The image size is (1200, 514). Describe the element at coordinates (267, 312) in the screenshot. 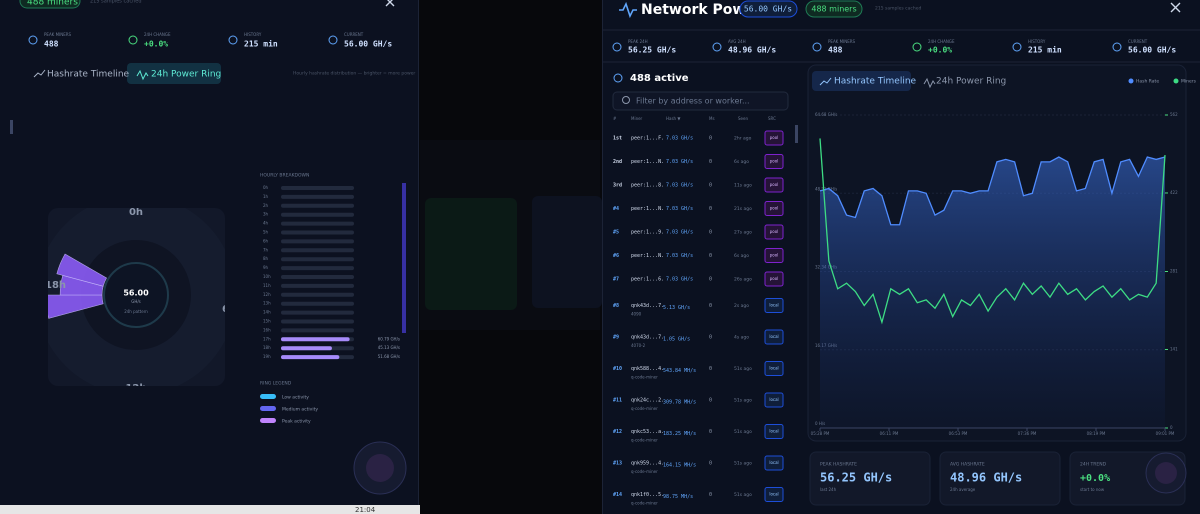

I see `hour-label: 14h` at that location.